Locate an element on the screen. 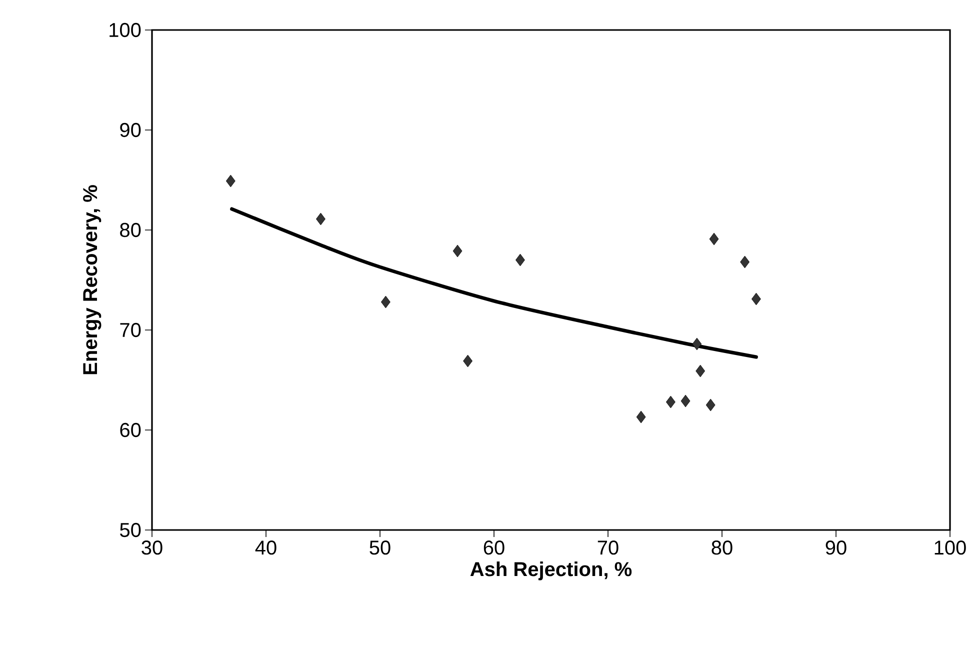  y-tick-label: 50 is located at coordinates (130, 530).